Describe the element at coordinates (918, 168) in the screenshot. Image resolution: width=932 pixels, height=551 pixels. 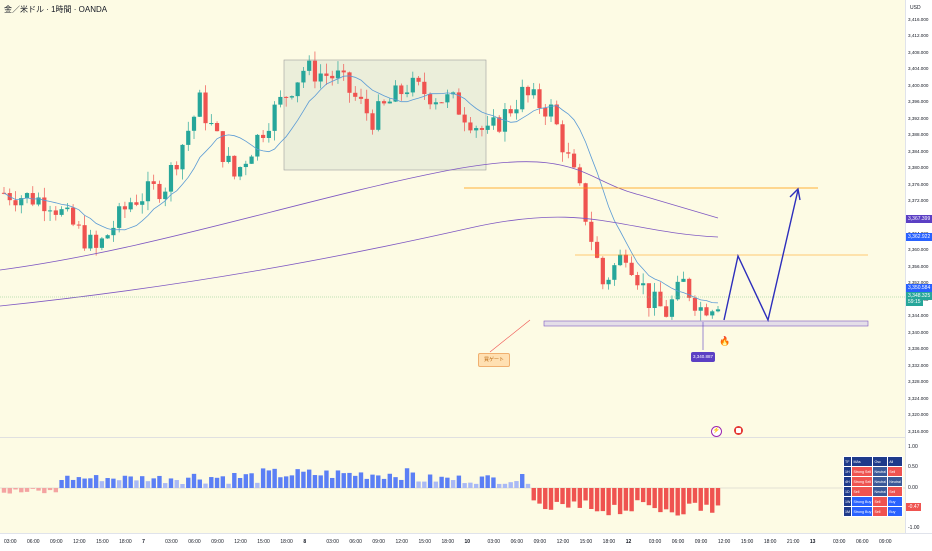
I see `price-tick-label: 3,380.000` at that location.